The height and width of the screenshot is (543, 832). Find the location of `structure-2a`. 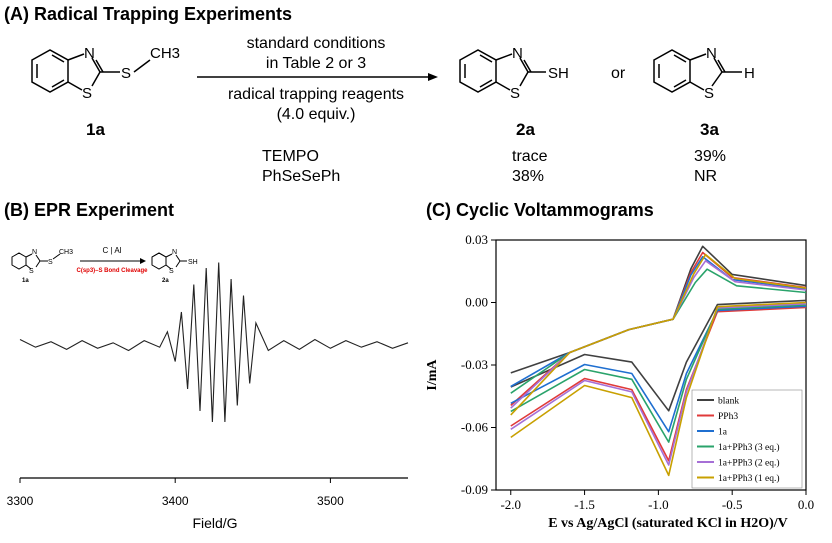

structure-2a is located at coordinates (502, 71).